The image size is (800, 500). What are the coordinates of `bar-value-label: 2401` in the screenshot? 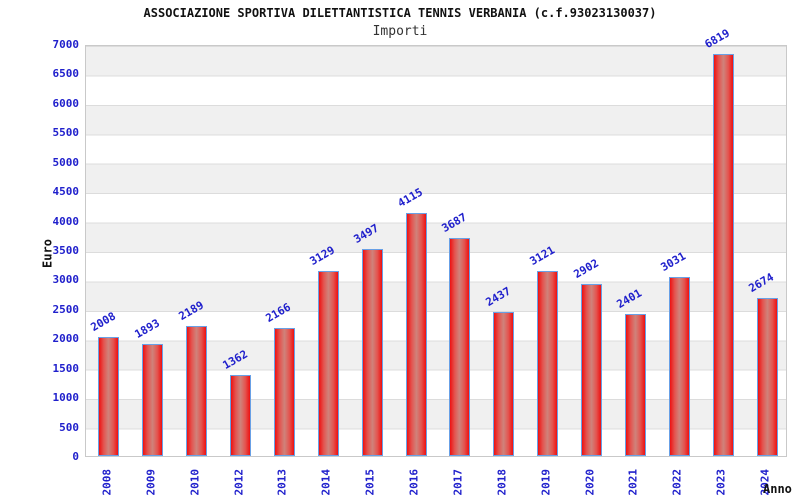 It's located at (629, 298).